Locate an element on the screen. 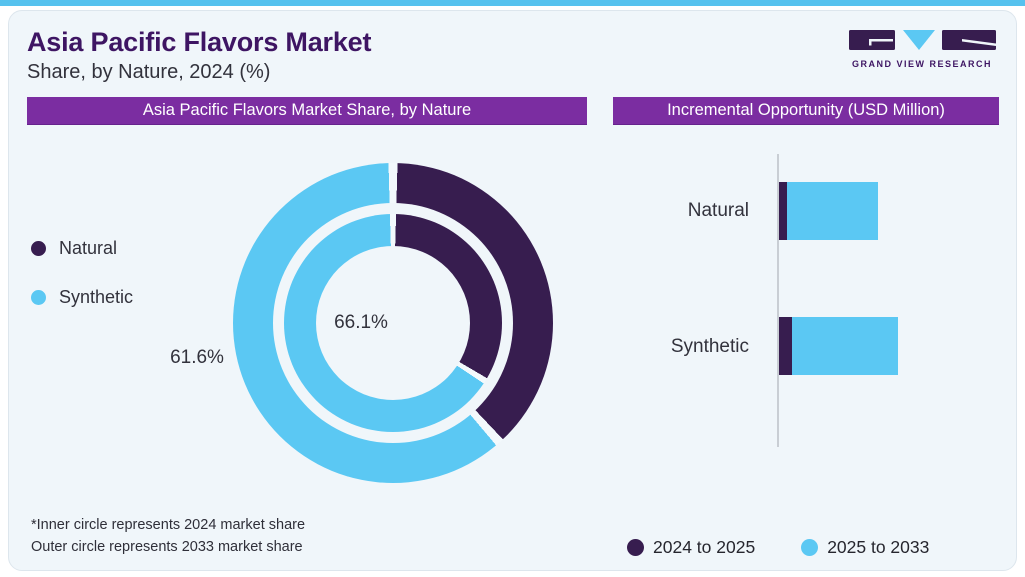 Image resolution: width=1025 pixels, height=577 pixels. donut-hole is located at coordinates (393, 323).